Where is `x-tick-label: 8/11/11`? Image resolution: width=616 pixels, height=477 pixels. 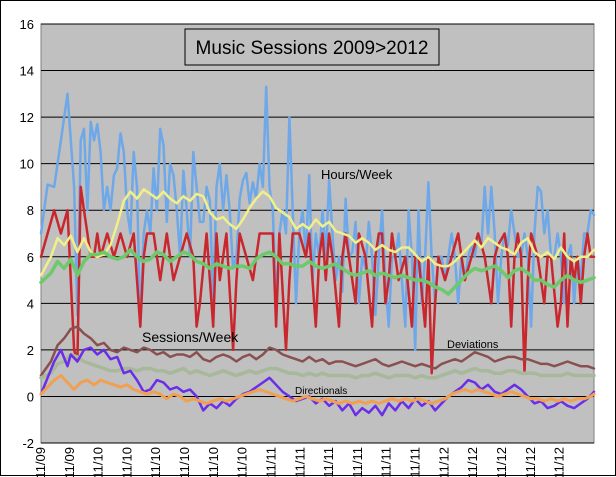
x-tick-label: 8/11/11 is located at coordinates (357, 462).